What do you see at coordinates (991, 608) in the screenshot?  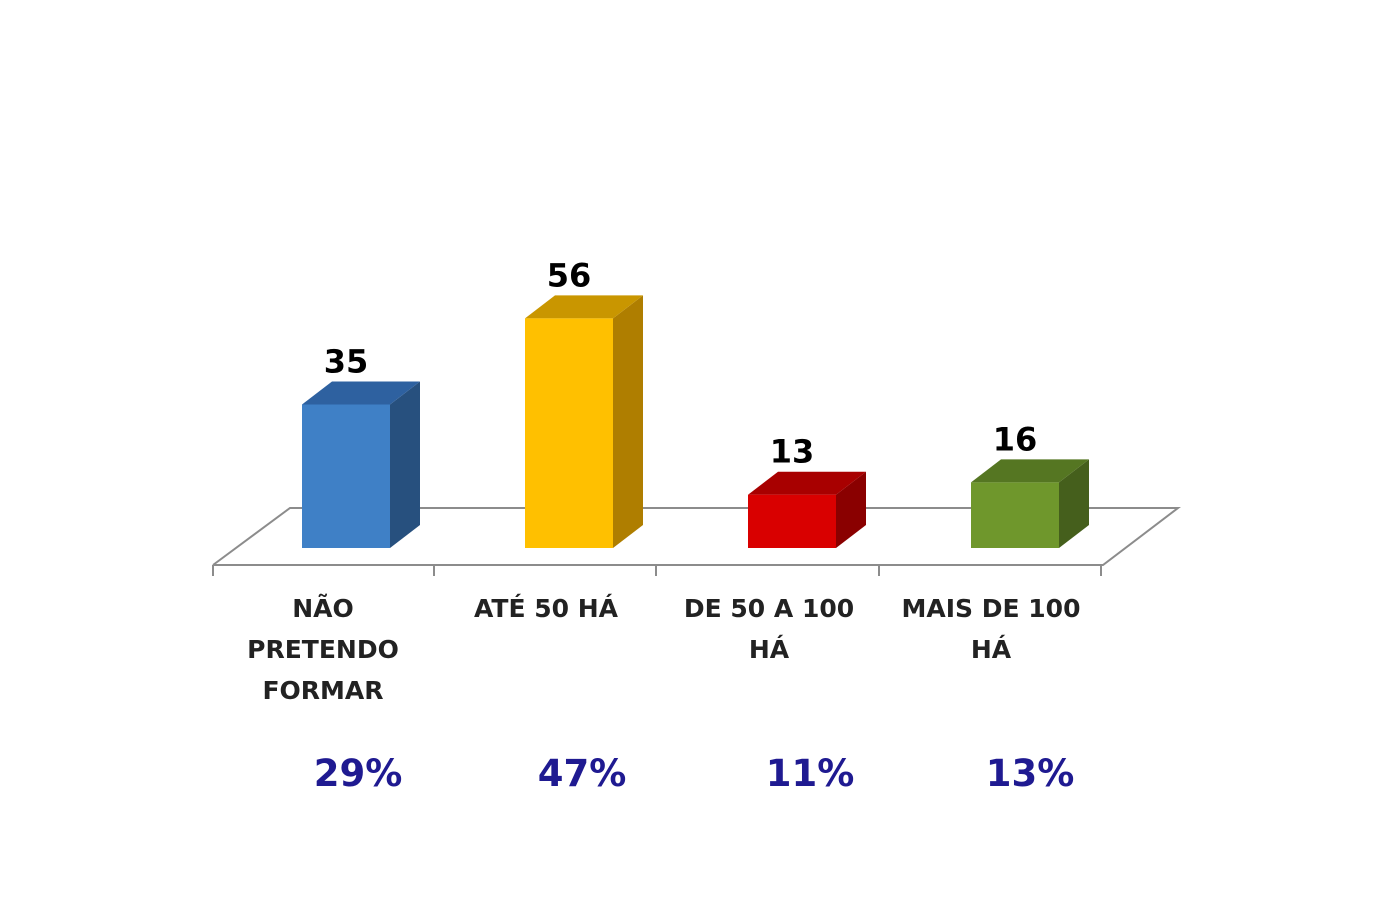 I see `category-label-line: MAIS DE 100` at bounding box center [991, 608].